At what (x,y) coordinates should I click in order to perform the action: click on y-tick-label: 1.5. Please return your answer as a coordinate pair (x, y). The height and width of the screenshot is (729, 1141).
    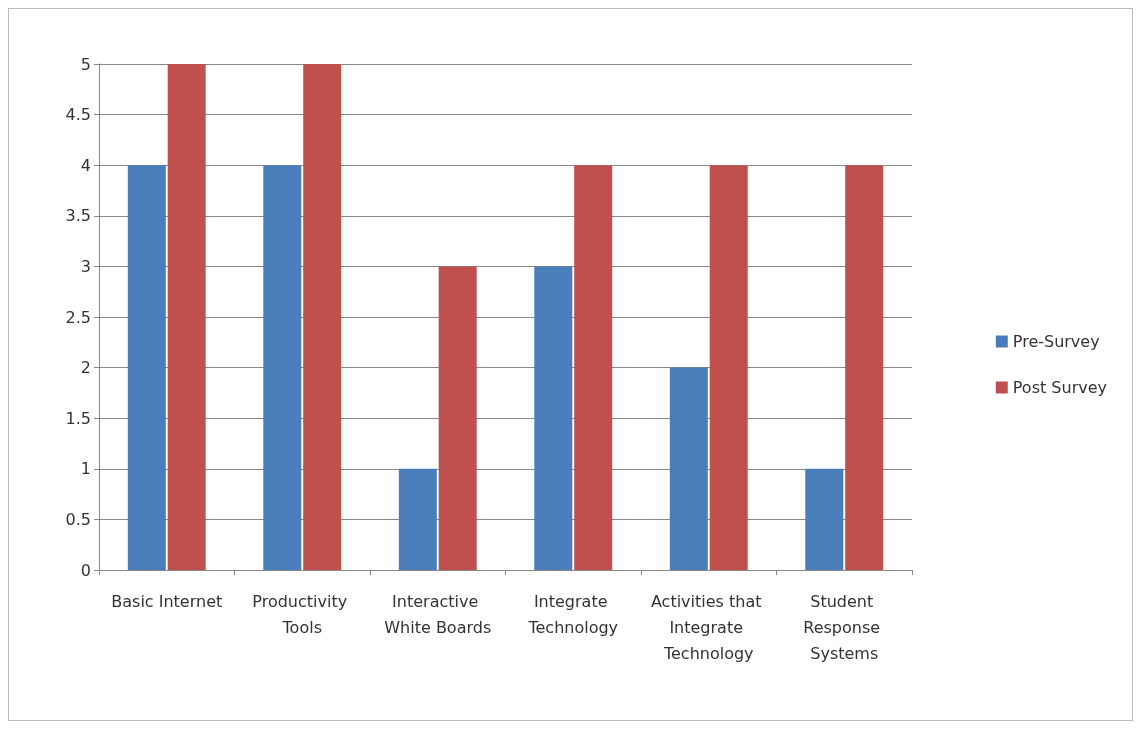
    Looking at the image, I should click on (78, 418).